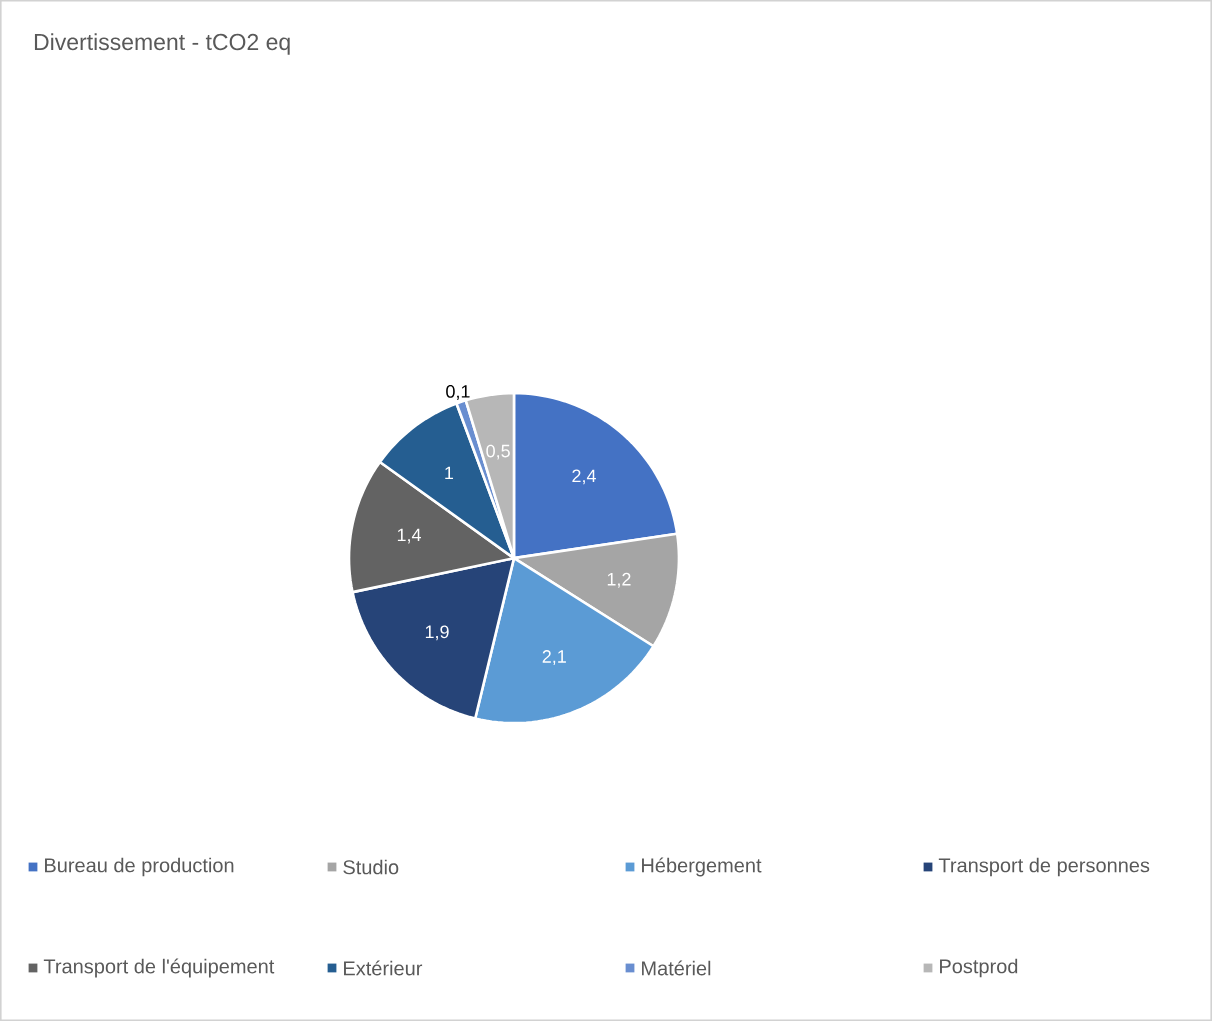 The height and width of the screenshot is (1021, 1212). What do you see at coordinates (162, 44) in the screenshot?
I see `chart-title: Divertissement - tCO2 eq` at bounding box center [162, 44].